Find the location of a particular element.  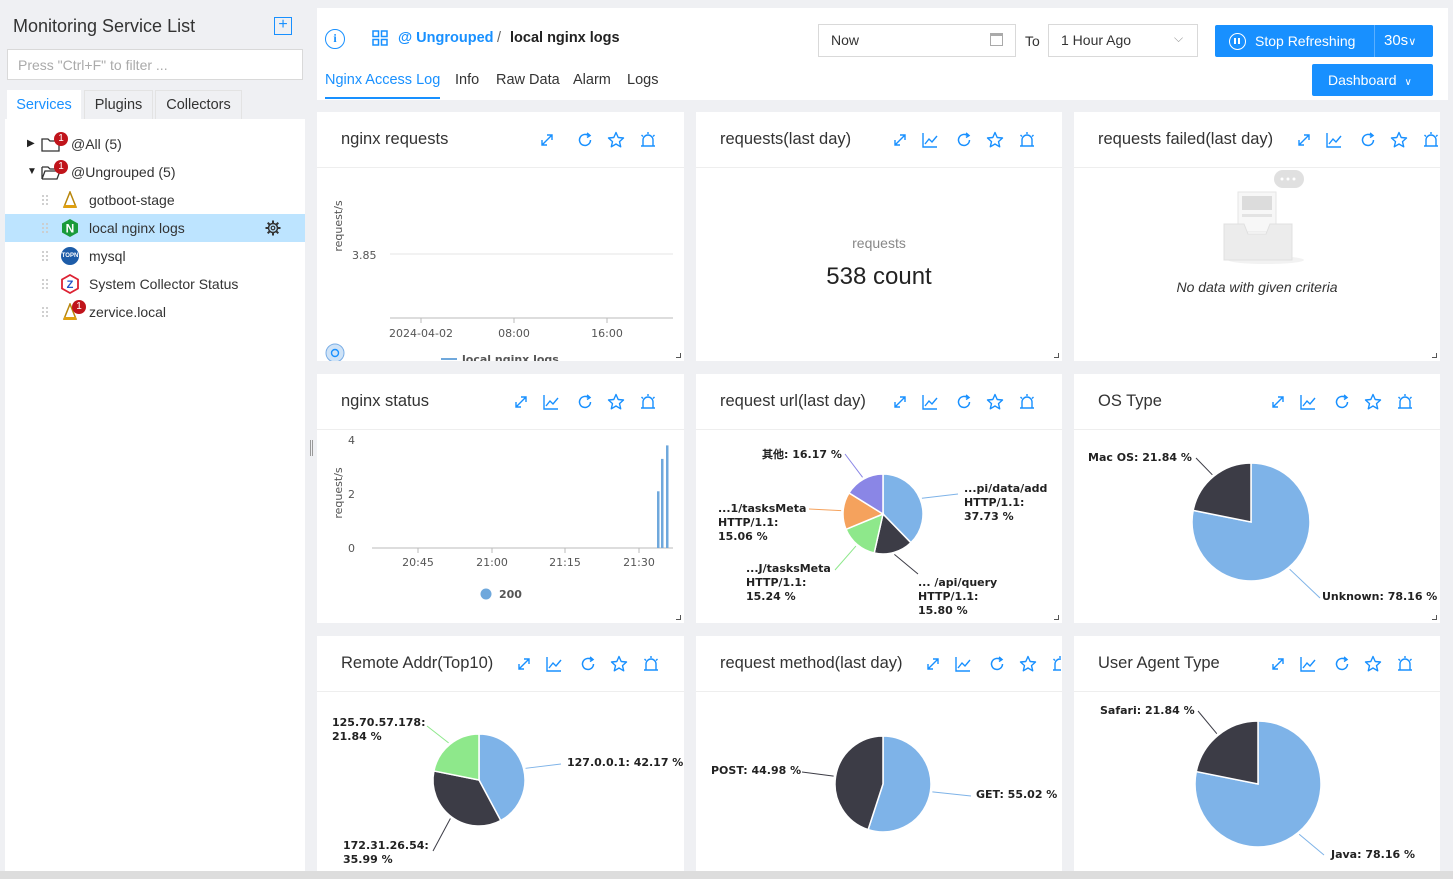

panel-title: nginx status is located at coordinates (385, 401).